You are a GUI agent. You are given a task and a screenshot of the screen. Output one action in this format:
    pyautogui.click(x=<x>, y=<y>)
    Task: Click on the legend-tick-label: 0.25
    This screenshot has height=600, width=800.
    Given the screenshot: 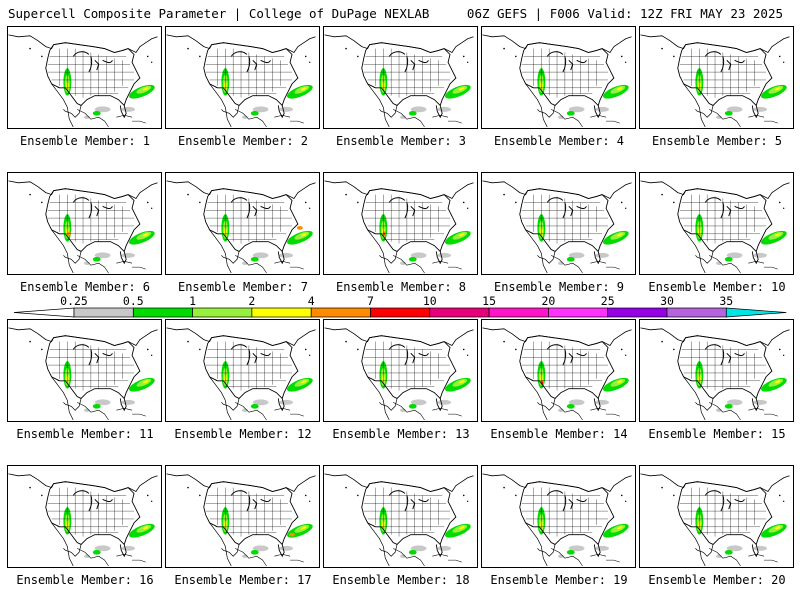 What is the action you would take?
    pyautogui.click(x=74, y=301)
    